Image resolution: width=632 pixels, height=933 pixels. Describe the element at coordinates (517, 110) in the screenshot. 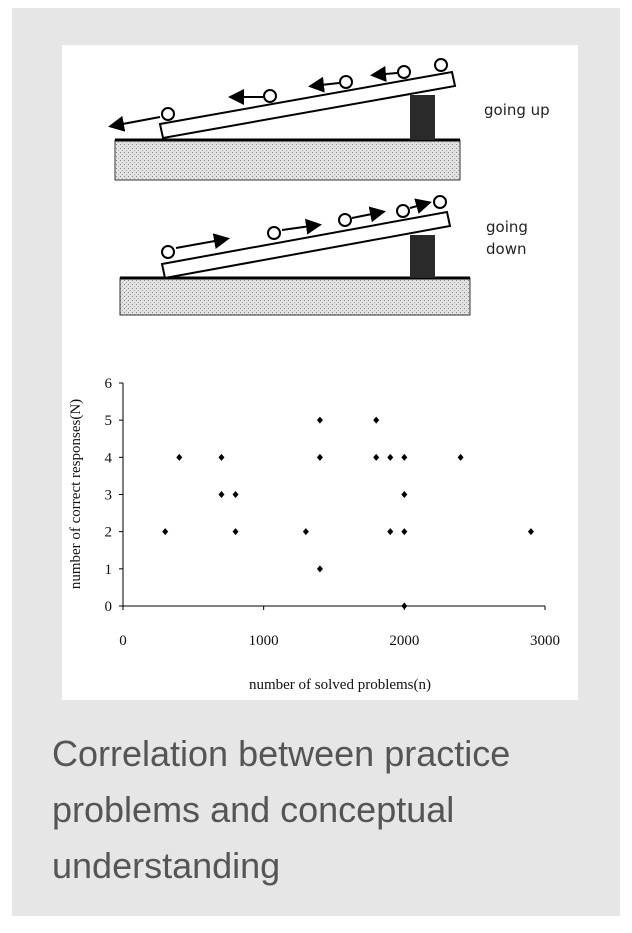

I see `diagram-label: going up` at that location.